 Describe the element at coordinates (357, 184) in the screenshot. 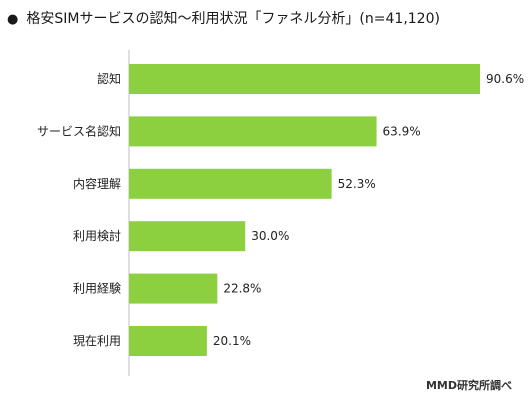

I see `data-label: 52.3%` at that location.